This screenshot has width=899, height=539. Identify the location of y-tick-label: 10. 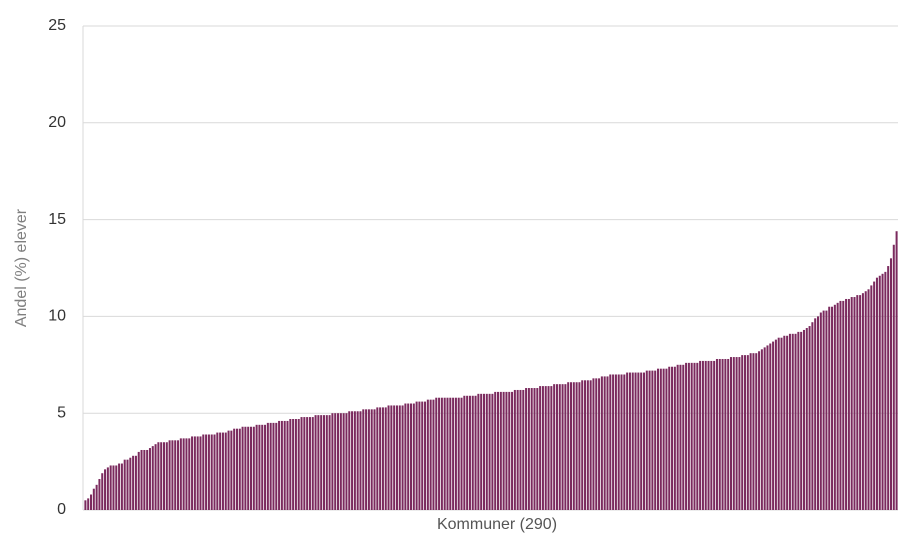
(57, 316).